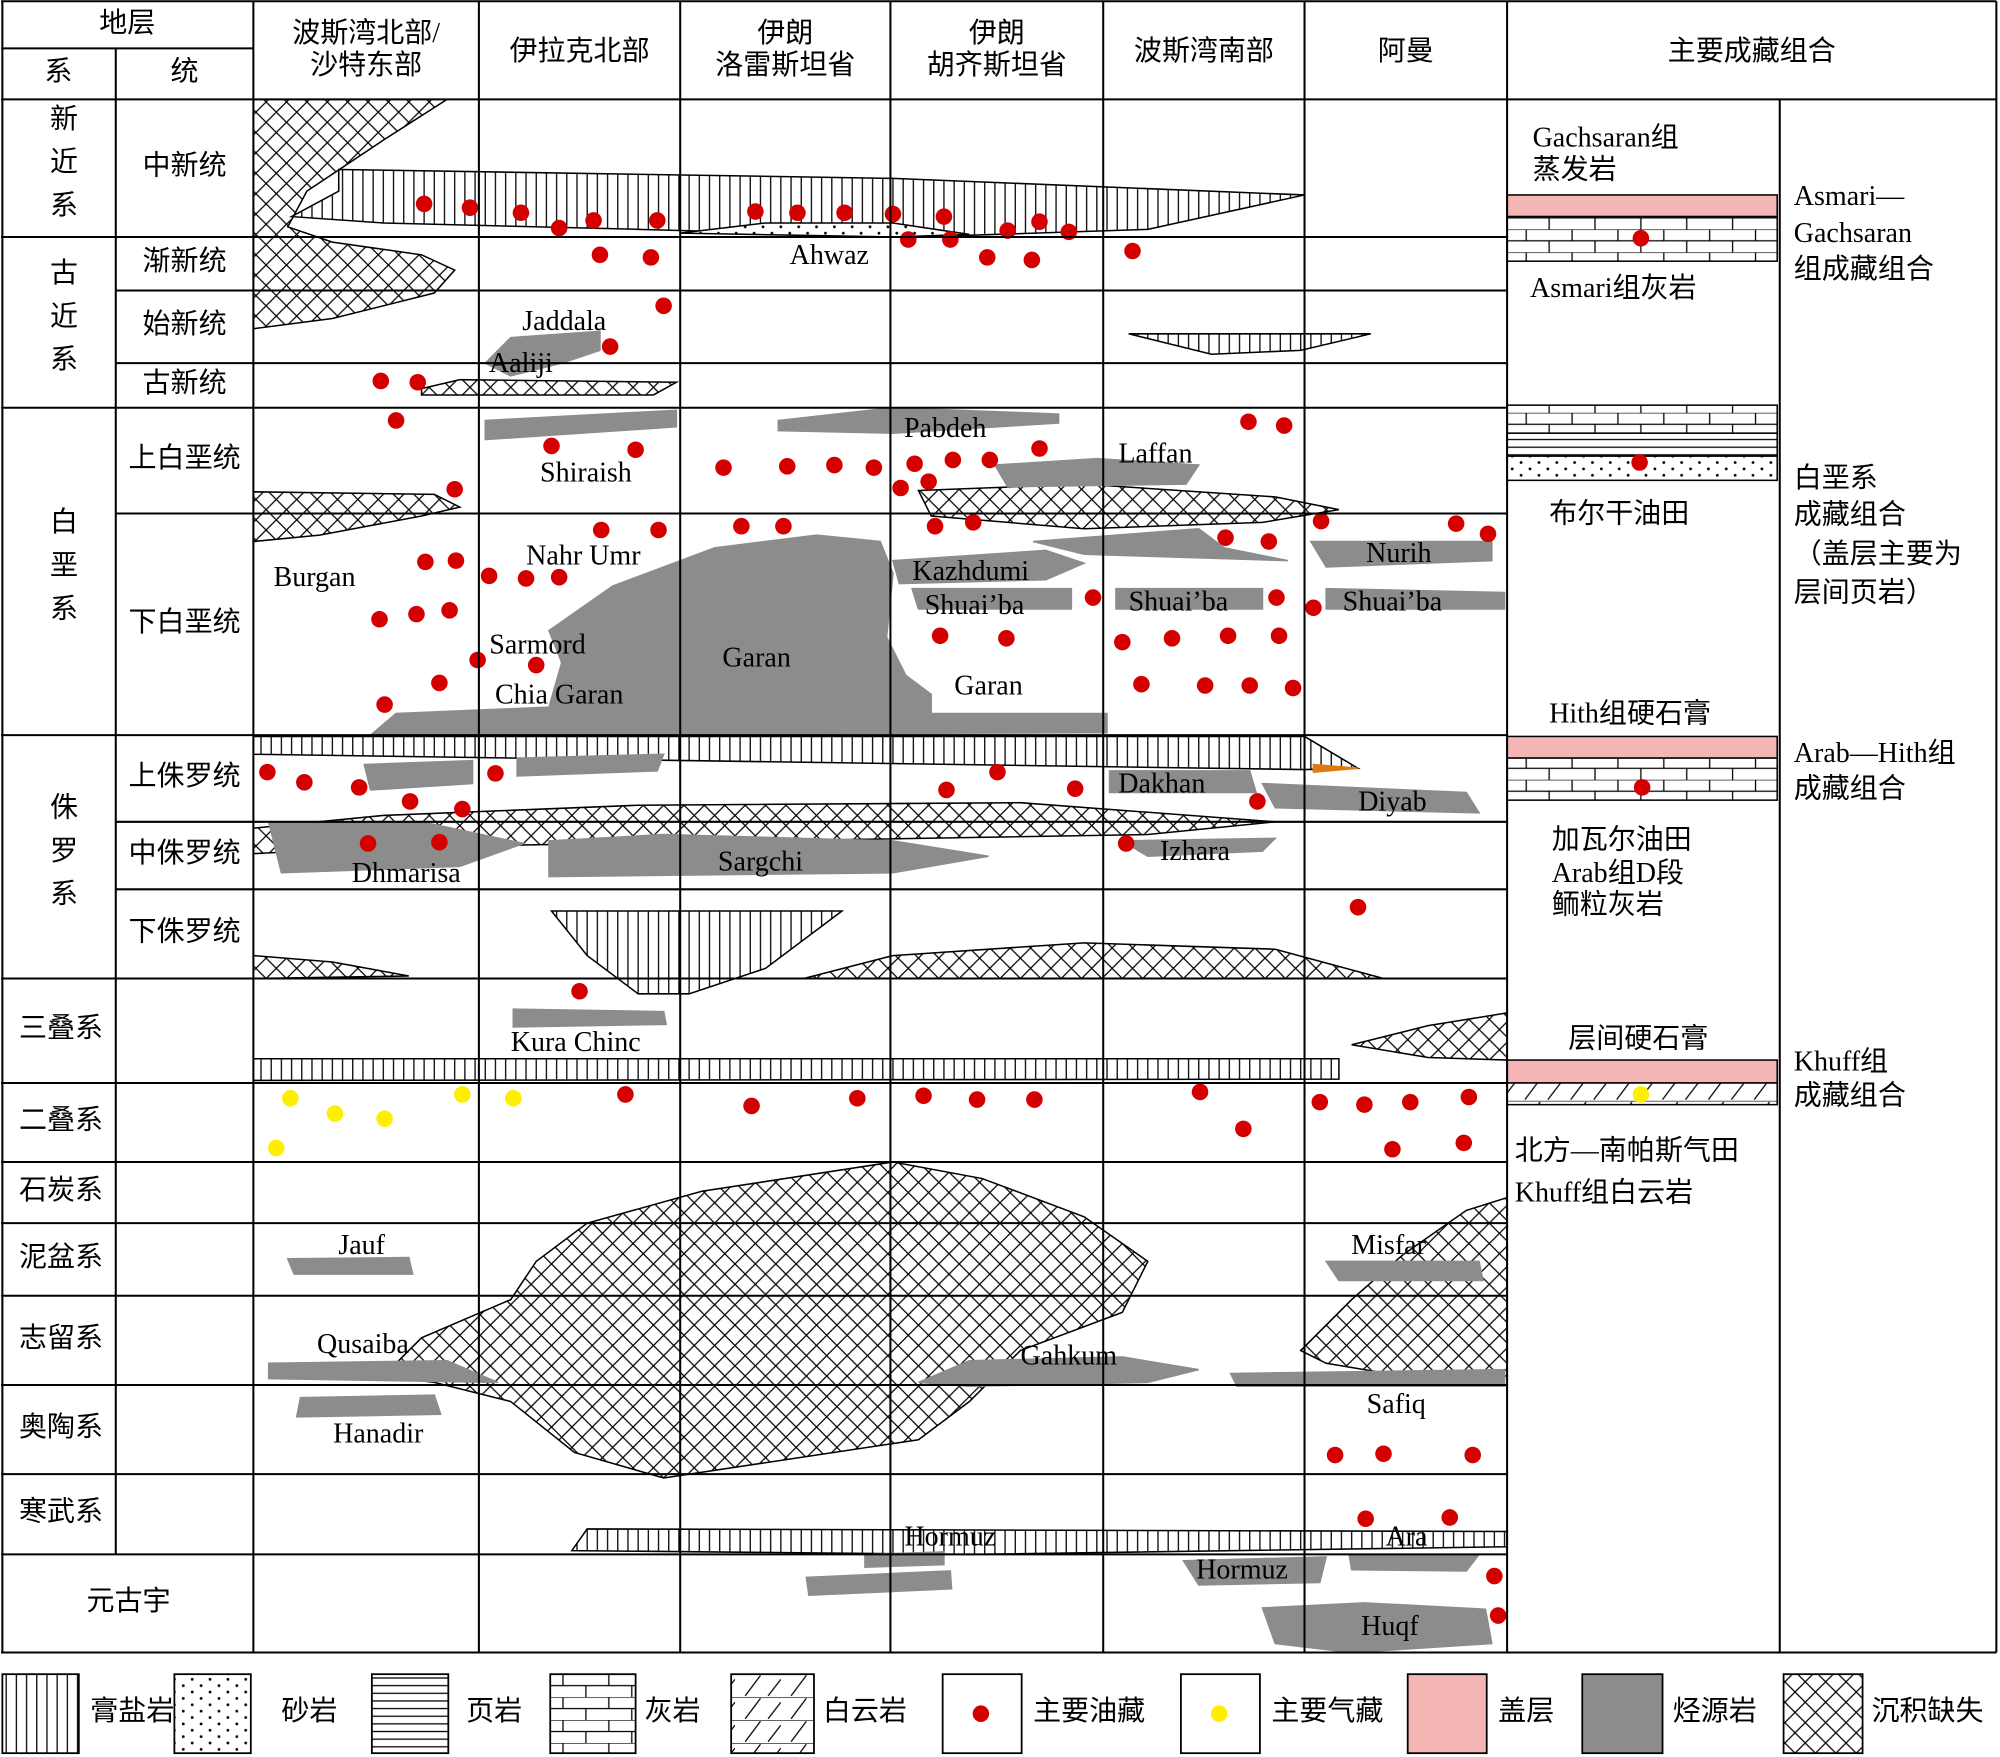 This screenshot has width=2000, height=1757. Describe the element at coordinates (1715, 1711) in the screenshot. I see `label: 烃源岩` at that location.